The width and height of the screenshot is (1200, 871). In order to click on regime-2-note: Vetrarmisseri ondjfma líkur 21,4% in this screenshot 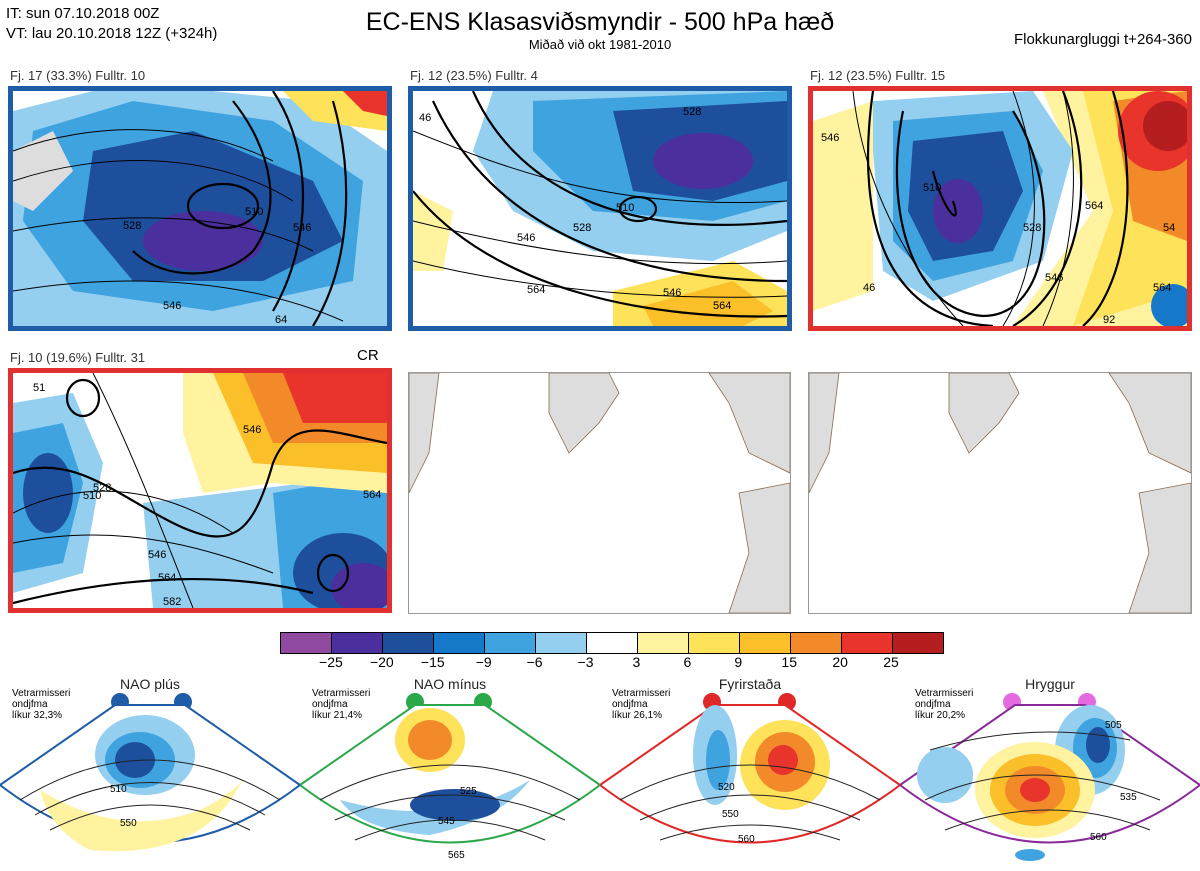, I will do `click(341, 704)`.